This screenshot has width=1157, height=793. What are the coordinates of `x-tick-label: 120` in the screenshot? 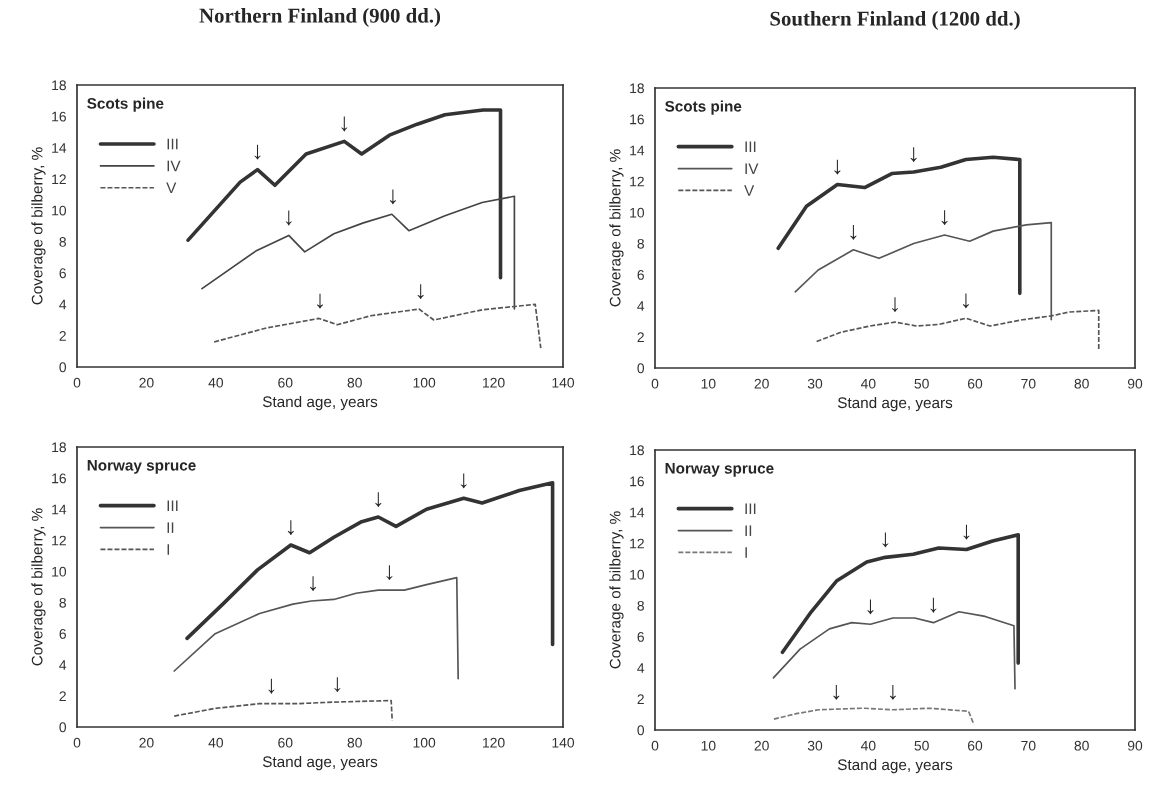 It's located at (494, 742).